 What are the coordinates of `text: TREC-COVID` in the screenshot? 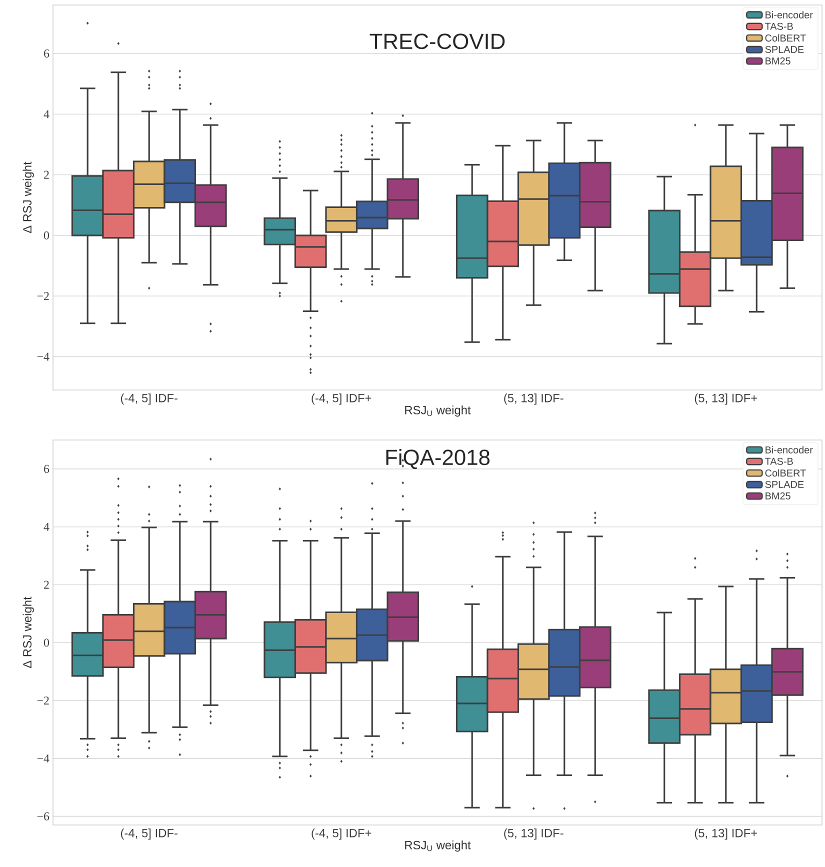 It's located at (437, 42).